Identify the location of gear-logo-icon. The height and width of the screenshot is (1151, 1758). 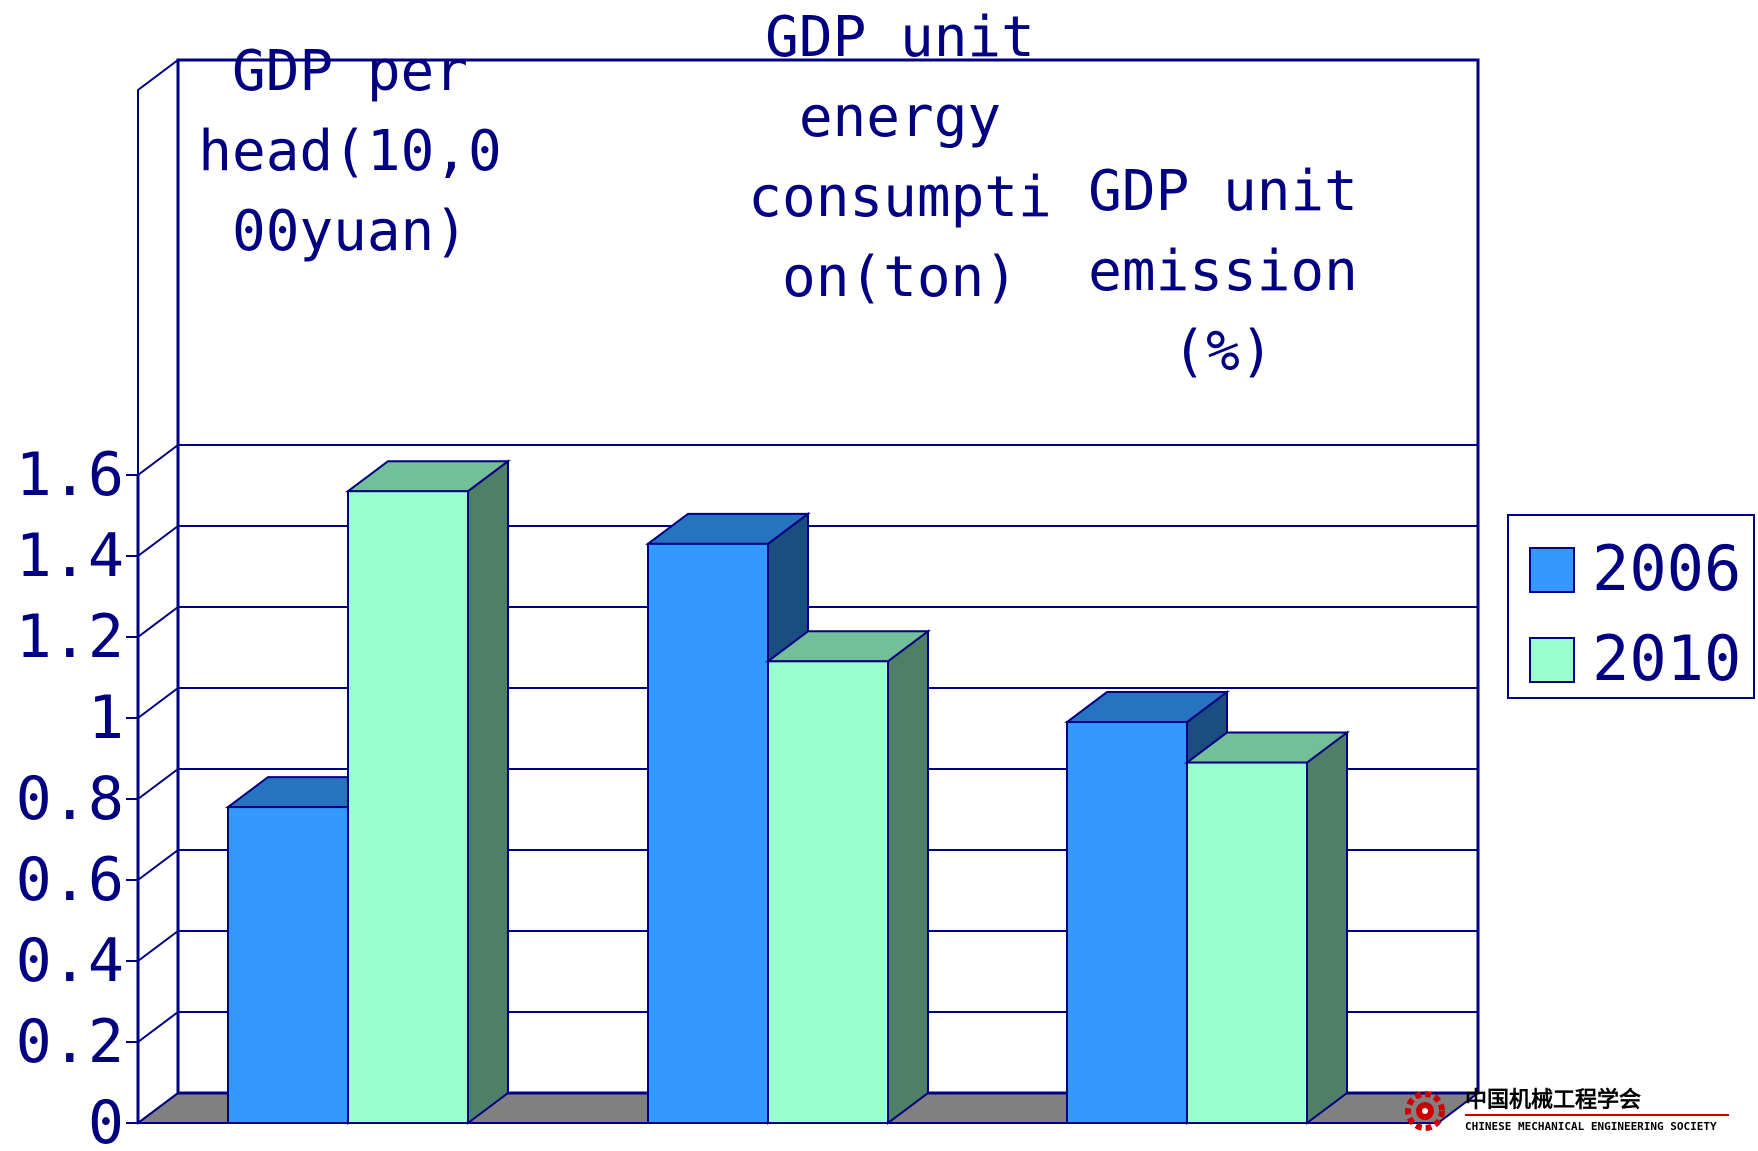
(1425, 1111).